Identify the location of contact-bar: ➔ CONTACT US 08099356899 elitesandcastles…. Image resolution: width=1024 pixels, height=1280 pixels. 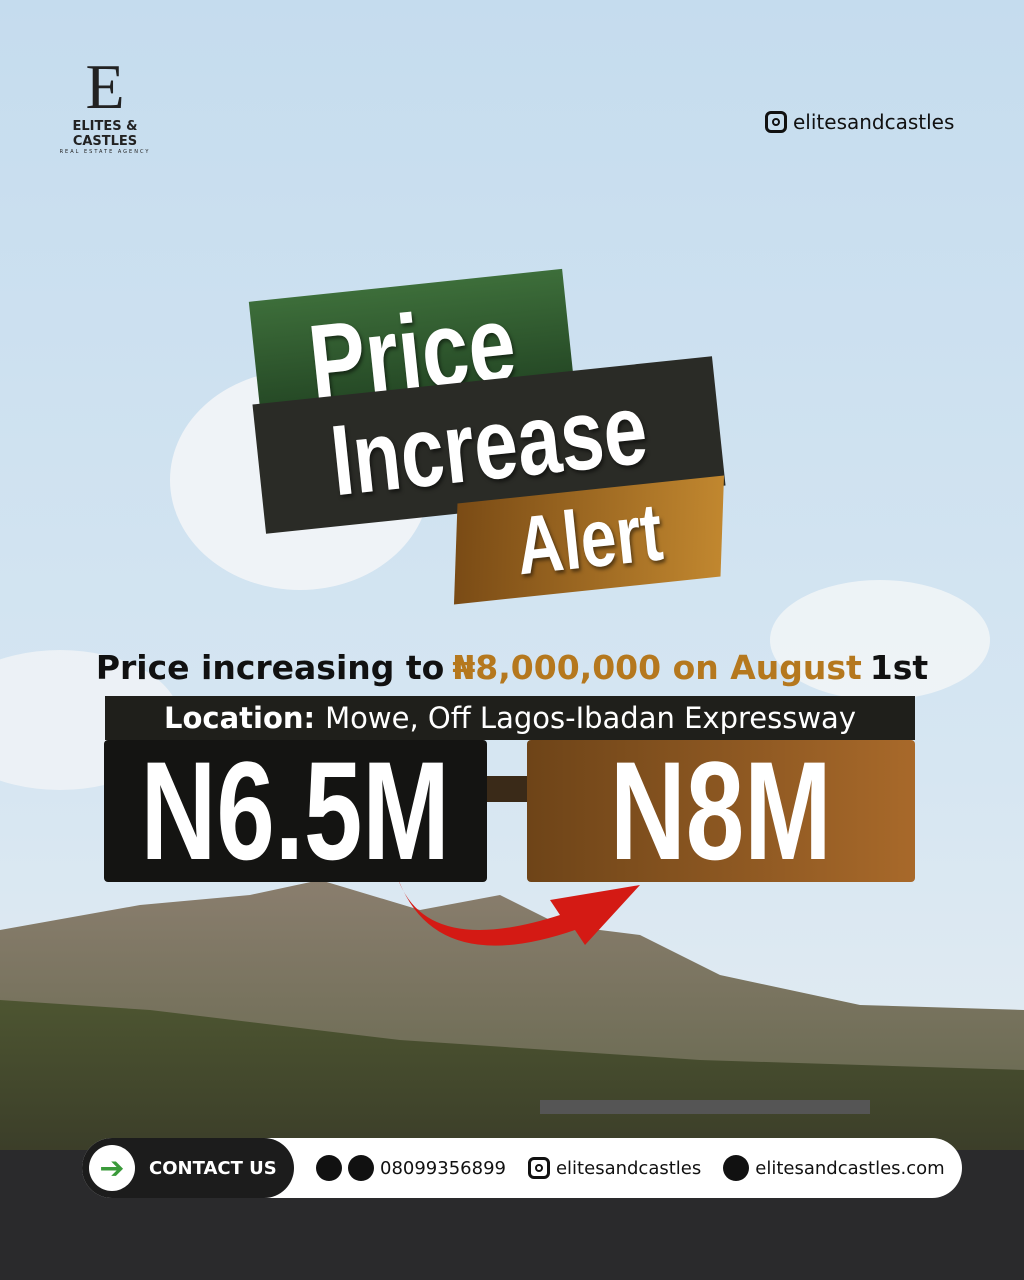
(522, 1168).